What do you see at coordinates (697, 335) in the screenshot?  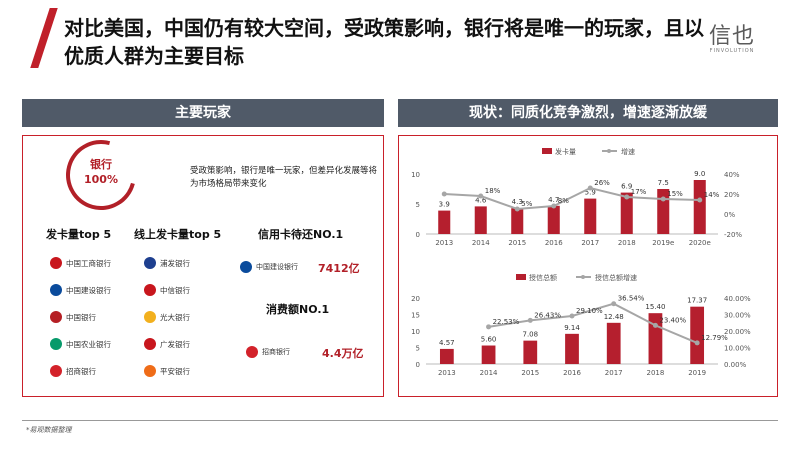 I see `bar-2019` at bounding box center [697, 335].